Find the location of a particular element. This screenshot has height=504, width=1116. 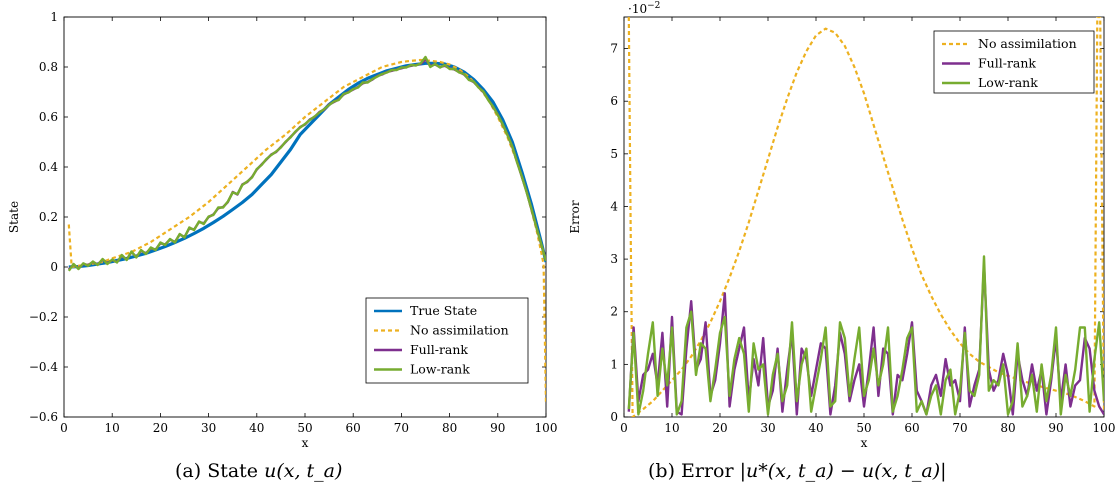

y-tick-label: −0.4 is located at coordinates (44, 367).